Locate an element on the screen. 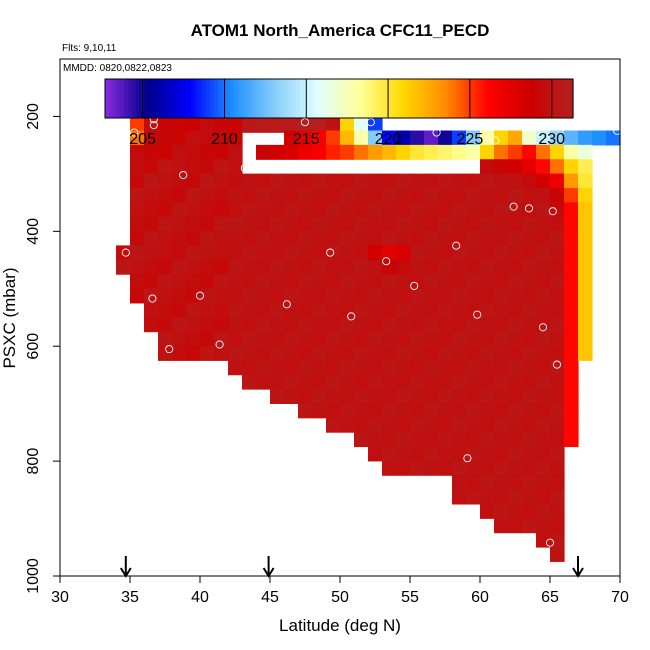 This screenshot has width=650, height=650. colorbar-tick-label: 210 is located at coordinates (224, 139).